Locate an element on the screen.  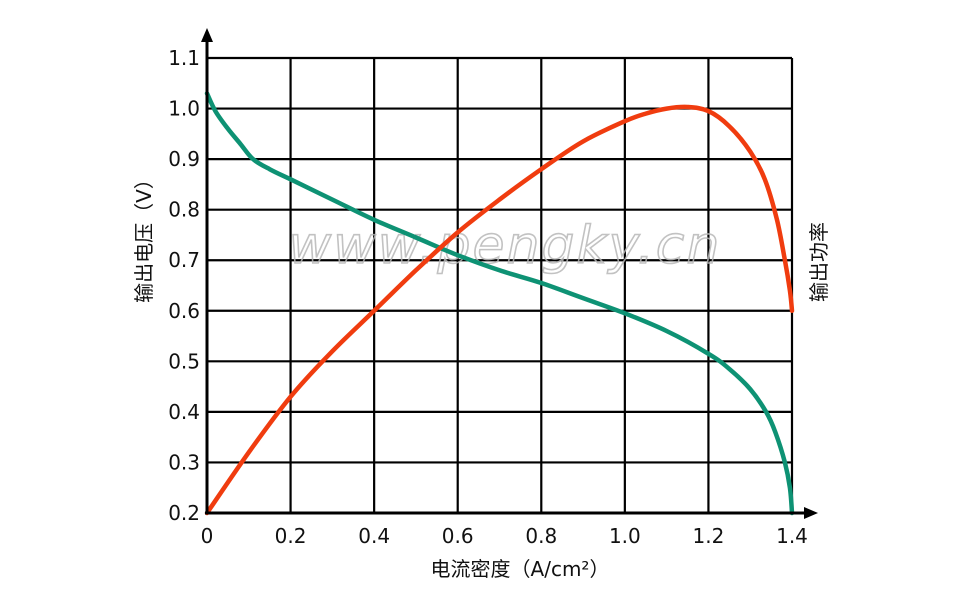
y-tick-label: 0.6 is located at coordinates (184, 311).